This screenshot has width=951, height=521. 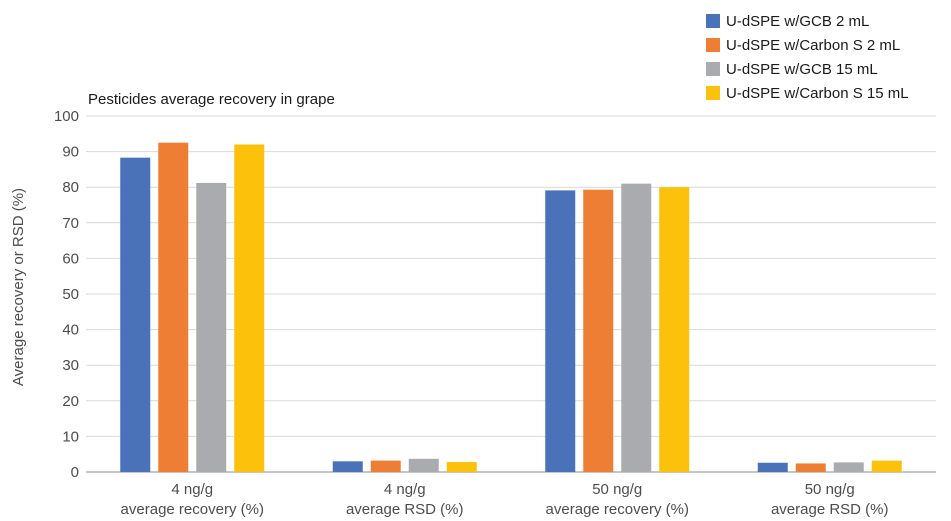 What do you see at coordinates (70, 223) in the screenshot?
I see `y-tick-label: 70` at bounding box center [70, 223].